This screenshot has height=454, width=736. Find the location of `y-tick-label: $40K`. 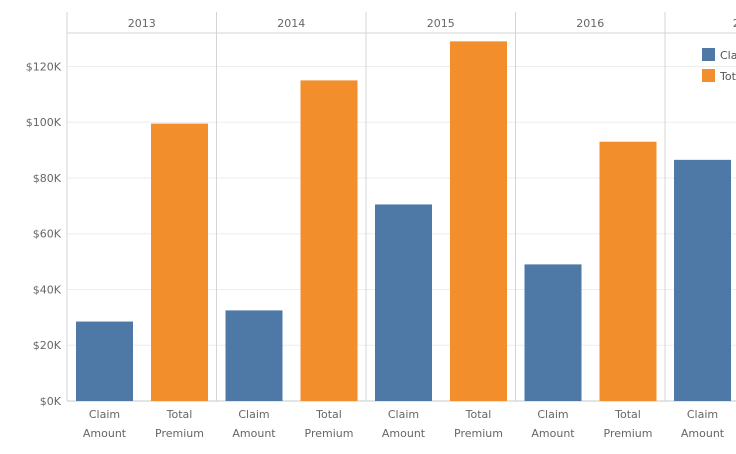

y-tick-label: $40K is located at coordinates (47, 289).